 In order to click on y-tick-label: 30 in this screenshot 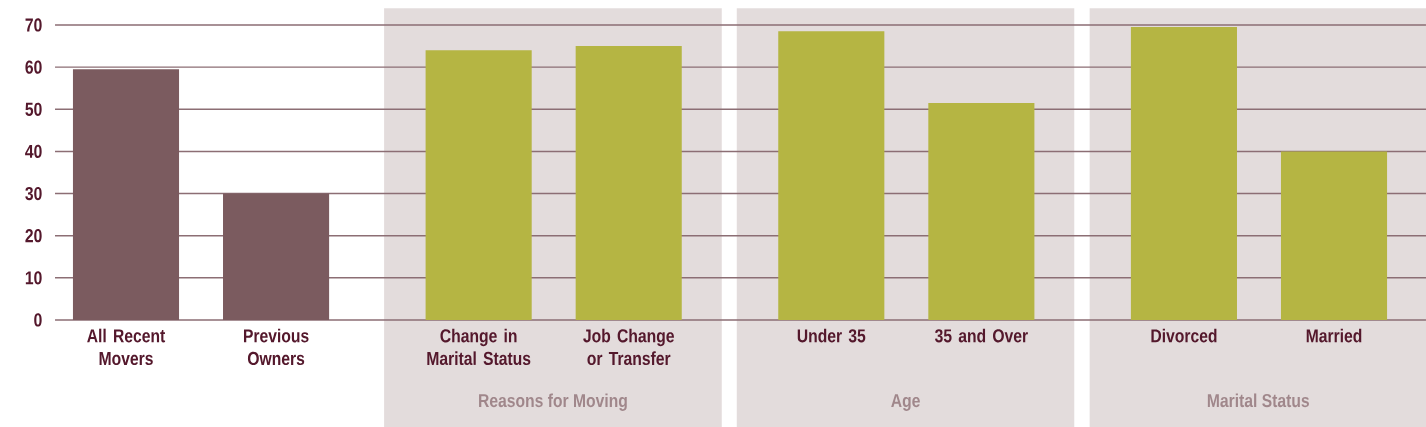, I will do `click(33, 193)`.